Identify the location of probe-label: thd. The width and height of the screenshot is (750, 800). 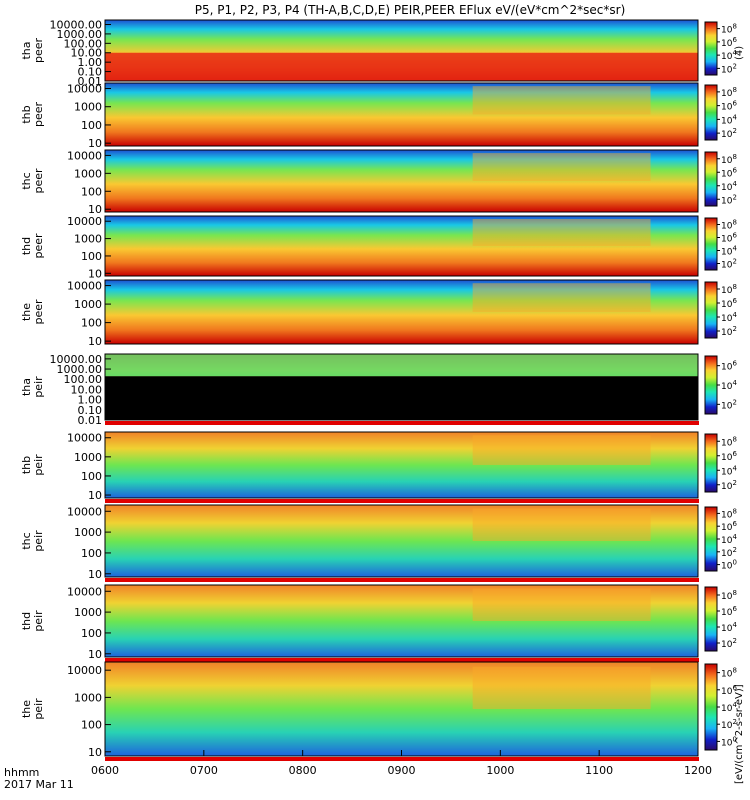
(26, 621).